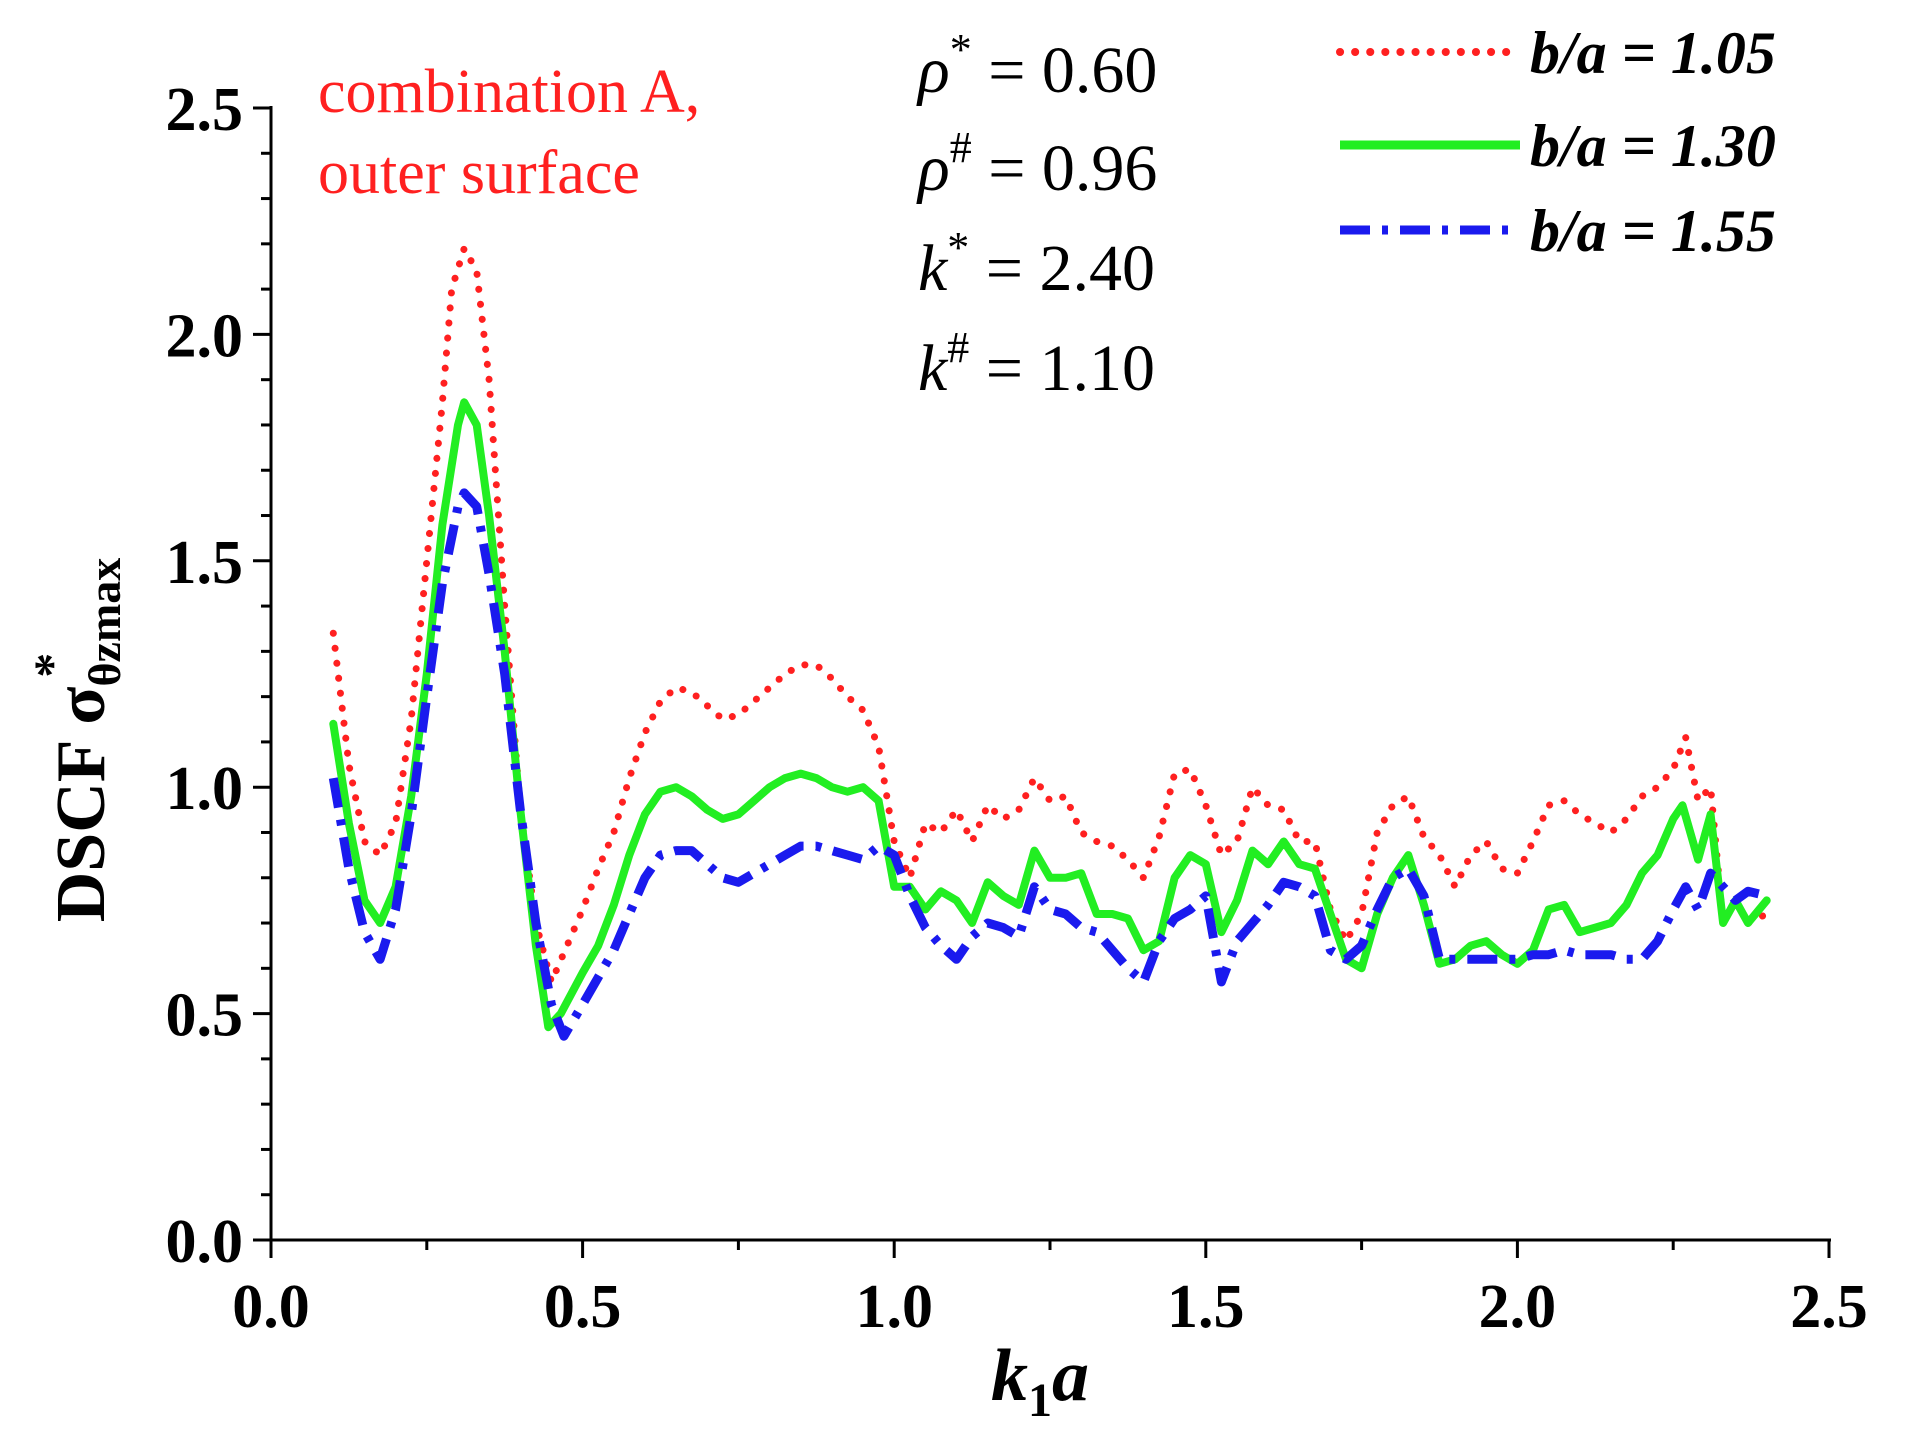  What do you see at coordinates (1070, 1376) in the screenshot?
I see `x-axis-title-tail: a` at bounding box center [1070, 1376].